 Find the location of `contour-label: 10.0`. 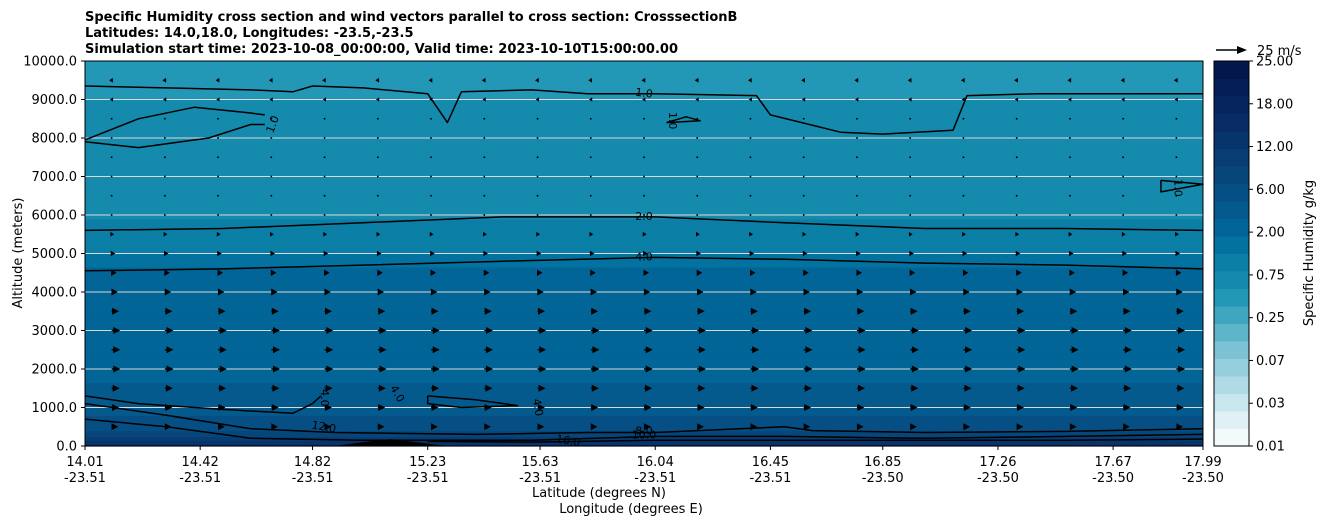

contour-label: 10.0 is located at coordinates (644, 435).